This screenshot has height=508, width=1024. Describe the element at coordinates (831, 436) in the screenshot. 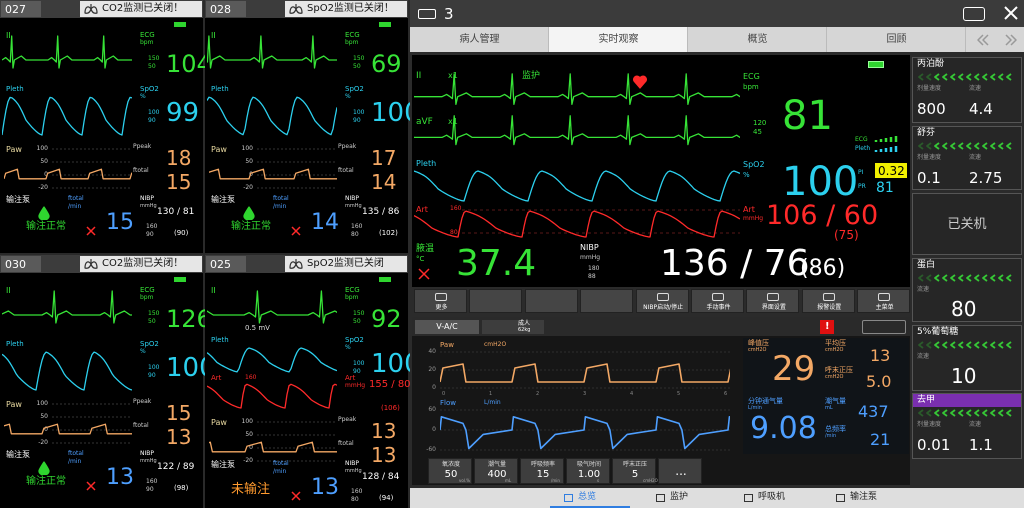

I see `vent-param-unit: /min` at that location.